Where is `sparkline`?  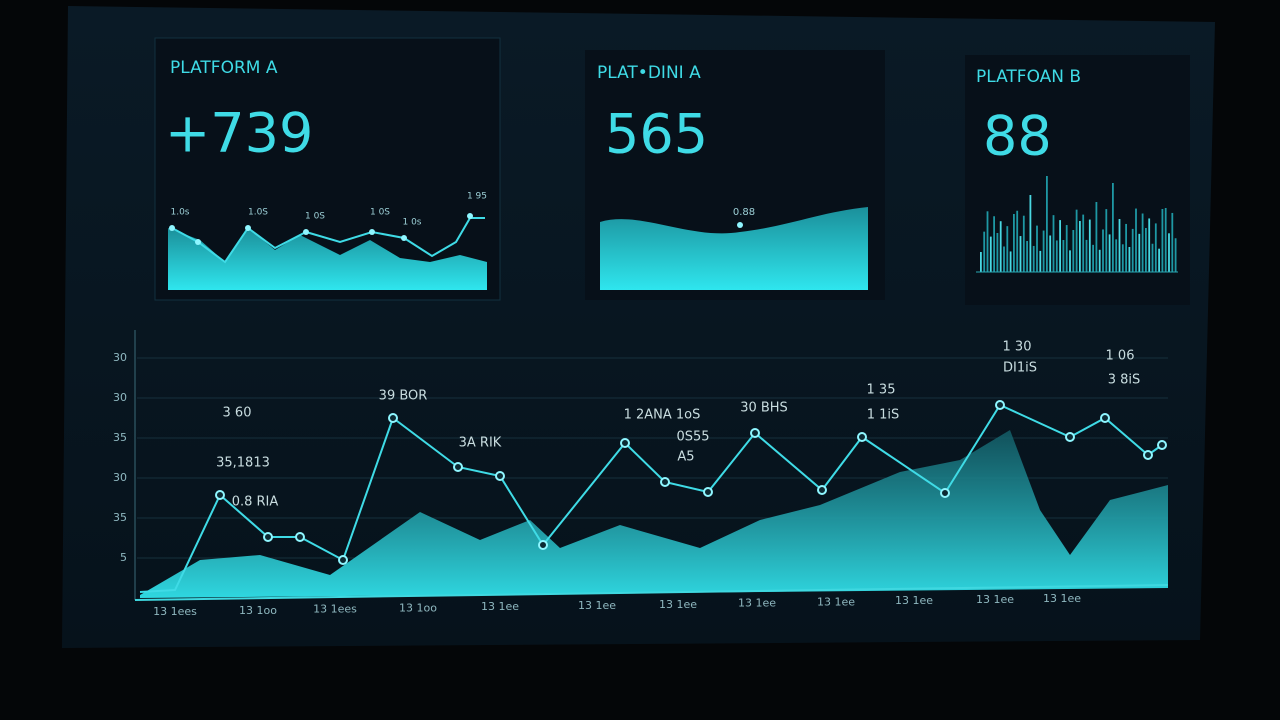
sparkline is located at coordinates (328, 240).